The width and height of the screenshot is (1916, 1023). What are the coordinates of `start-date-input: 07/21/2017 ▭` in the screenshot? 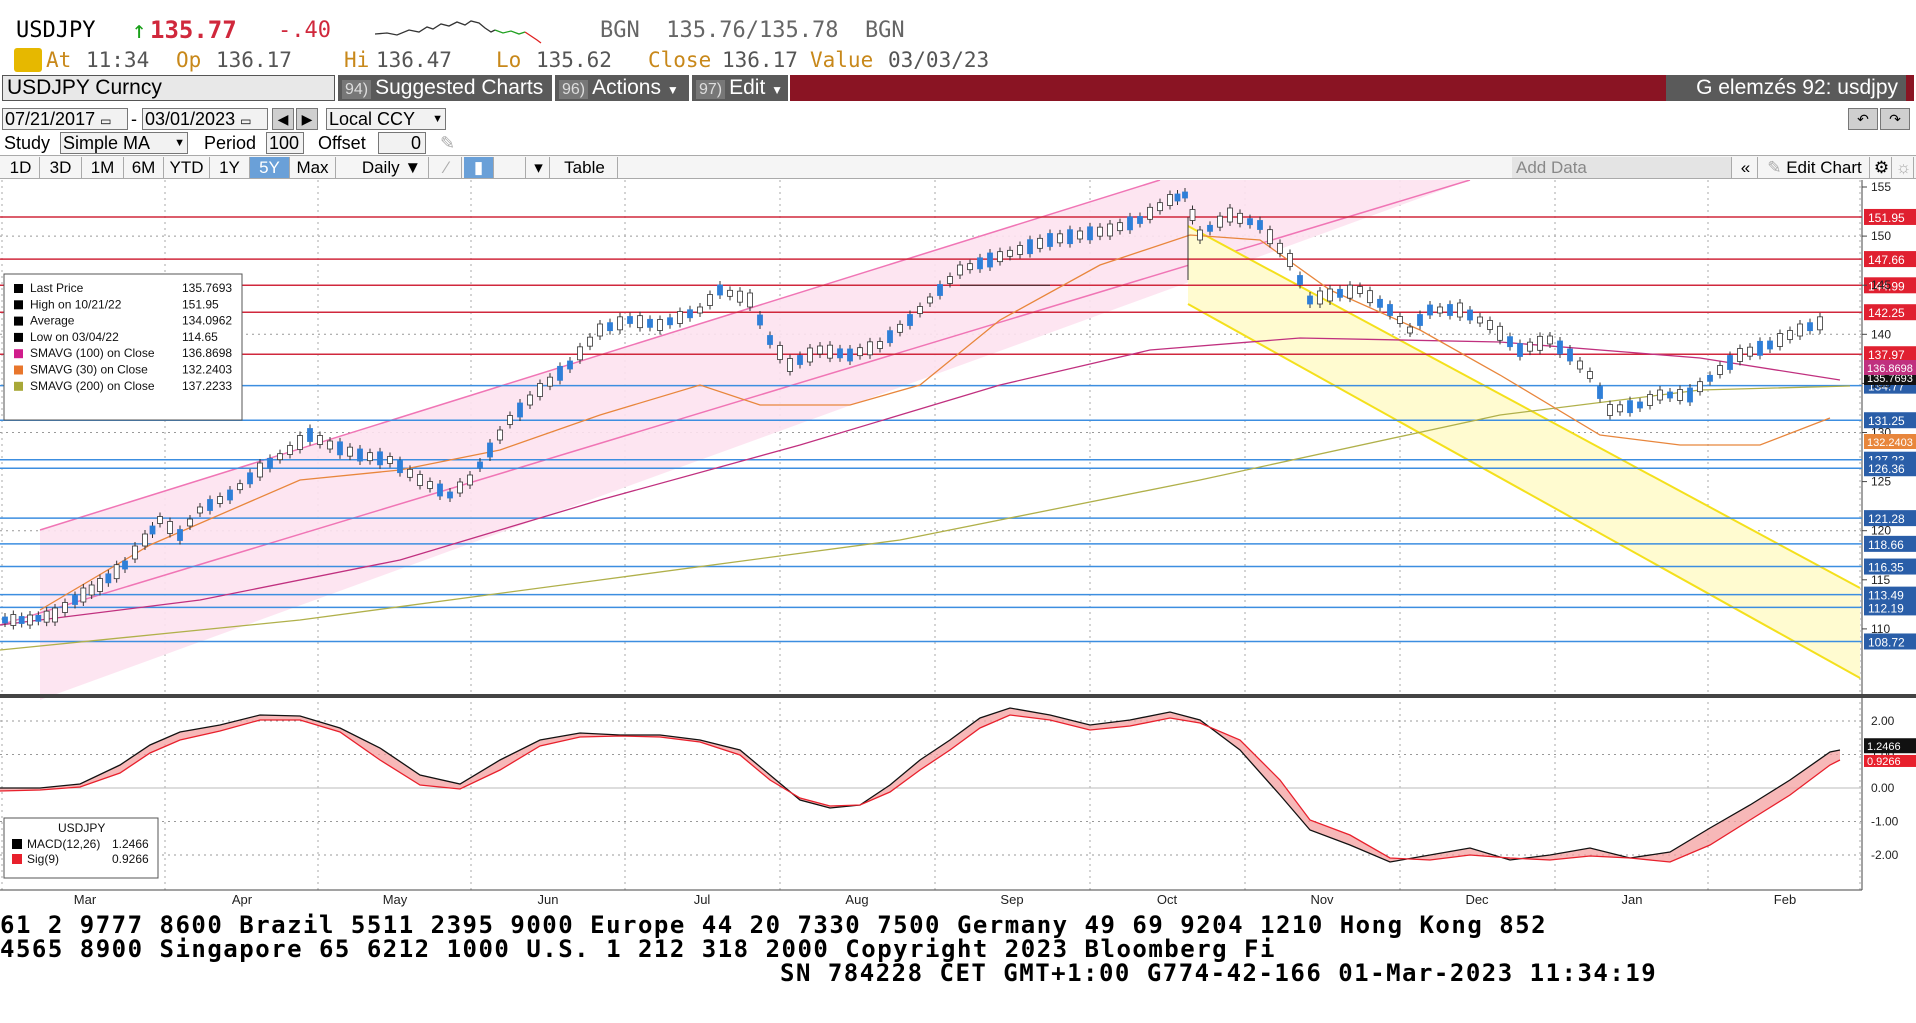 It's located at (65, 119).